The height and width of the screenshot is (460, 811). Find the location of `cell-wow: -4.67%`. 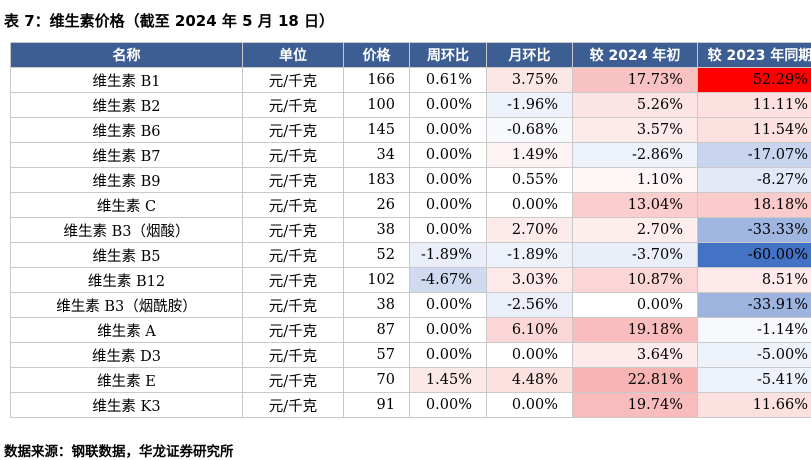

cell-wow: -4.67% is located at coordinates (448, 280).